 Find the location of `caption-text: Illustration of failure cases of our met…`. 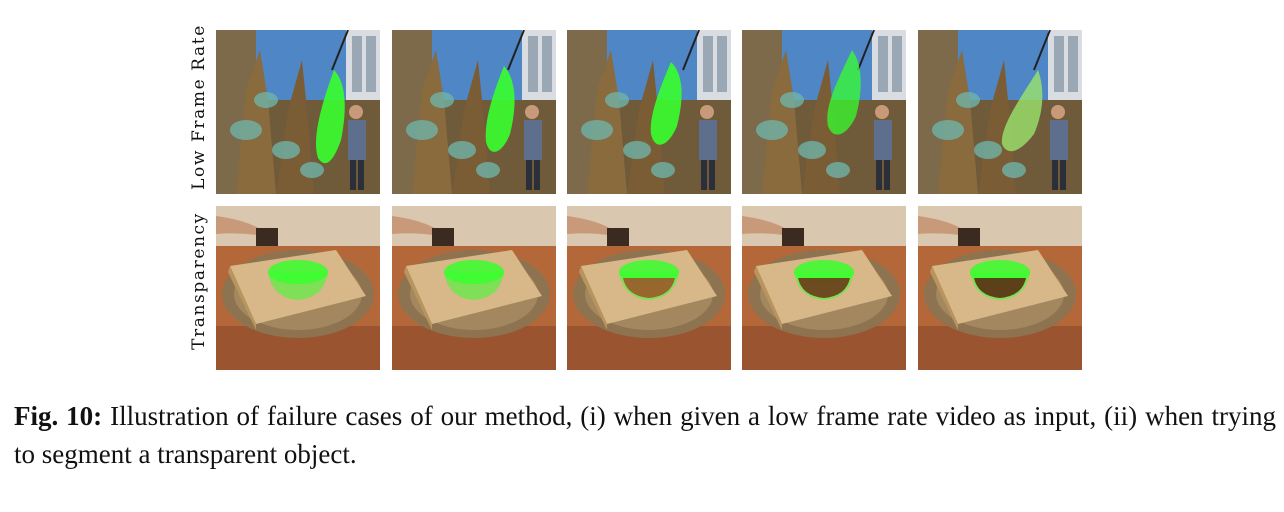

caption-text: Illustration of failure cases of our met… is located at coordinates (645, 435).